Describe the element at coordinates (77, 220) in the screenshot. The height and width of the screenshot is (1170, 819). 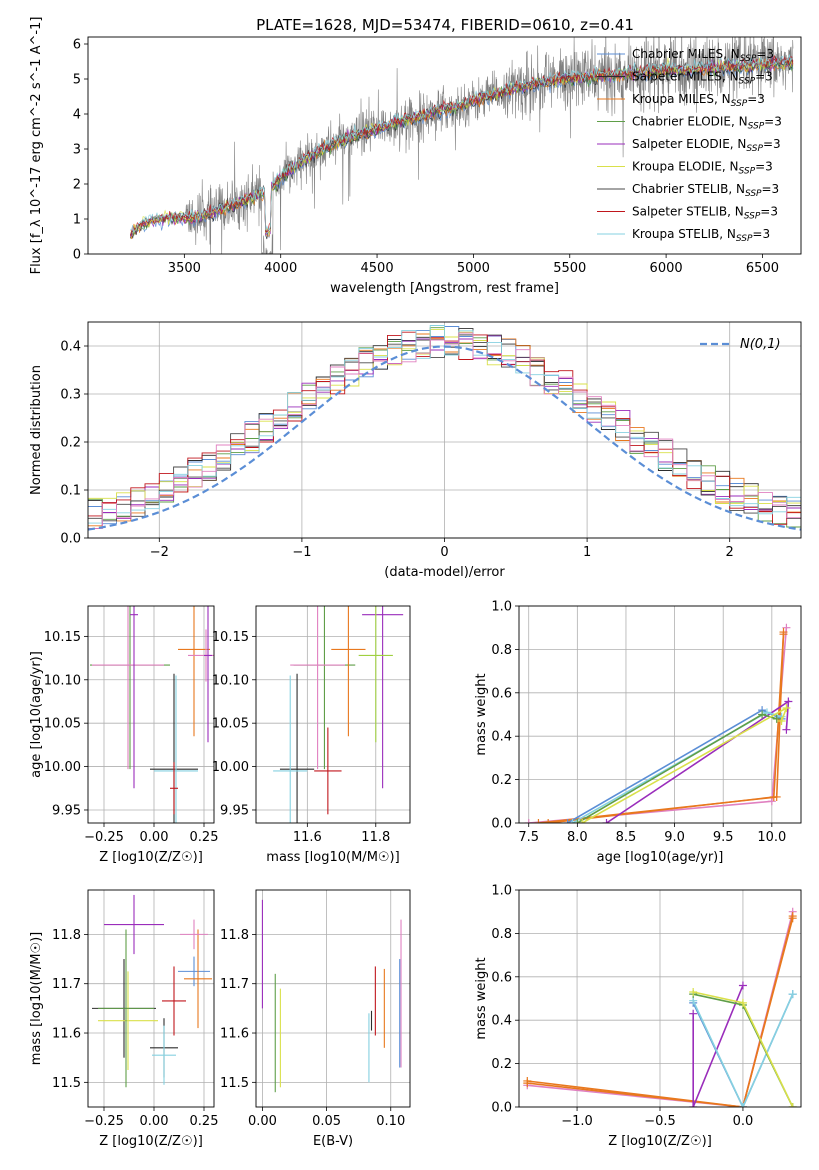
I see `y-tick-label: 1` at that location.